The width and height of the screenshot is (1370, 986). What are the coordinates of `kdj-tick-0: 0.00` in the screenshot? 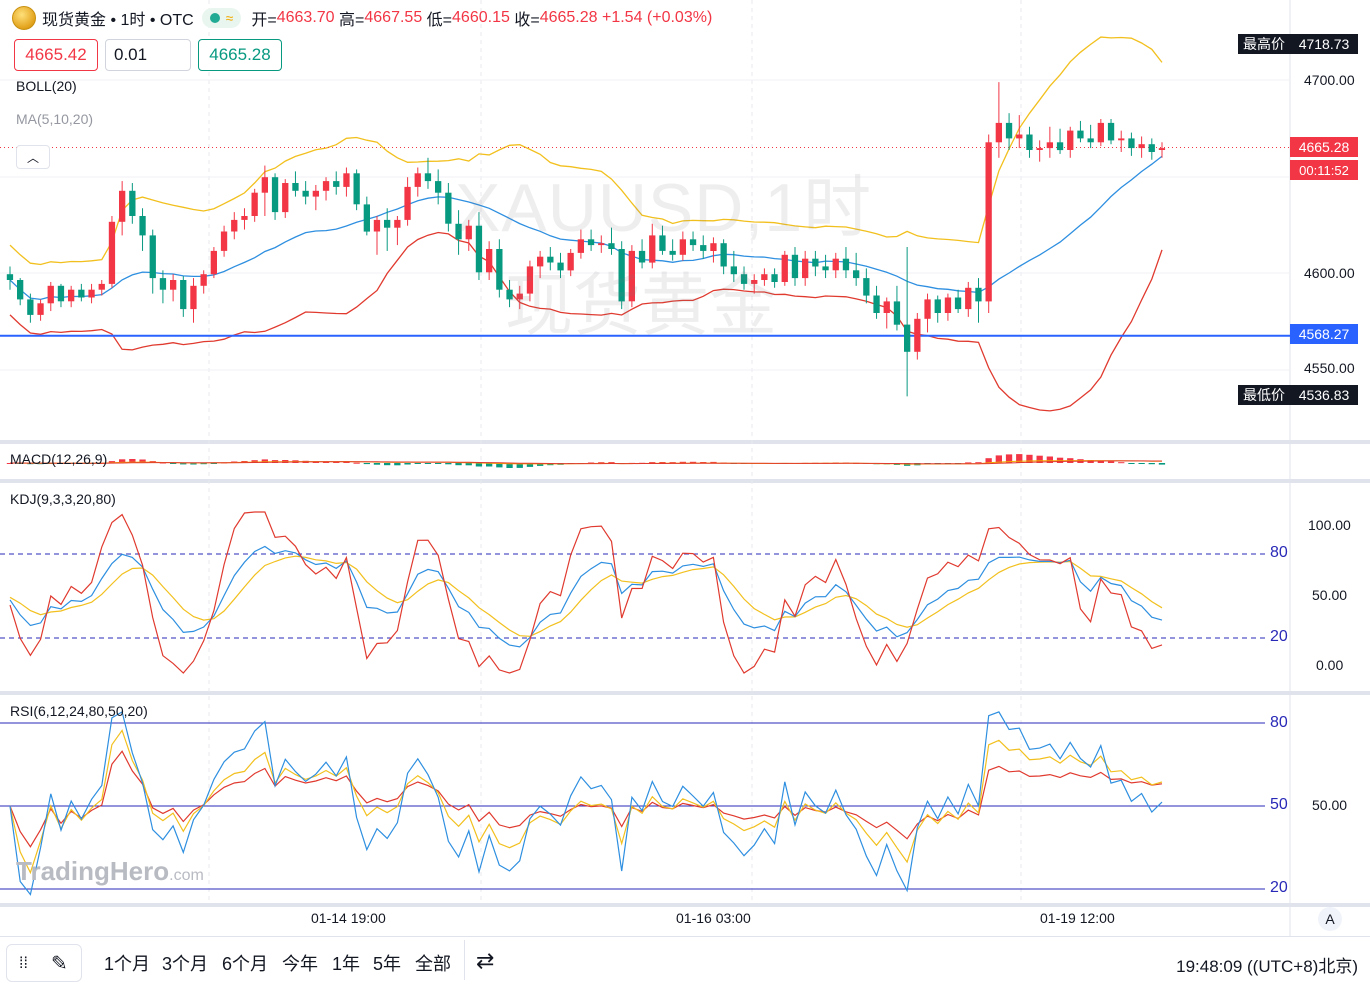 It's located at (1330, 665).